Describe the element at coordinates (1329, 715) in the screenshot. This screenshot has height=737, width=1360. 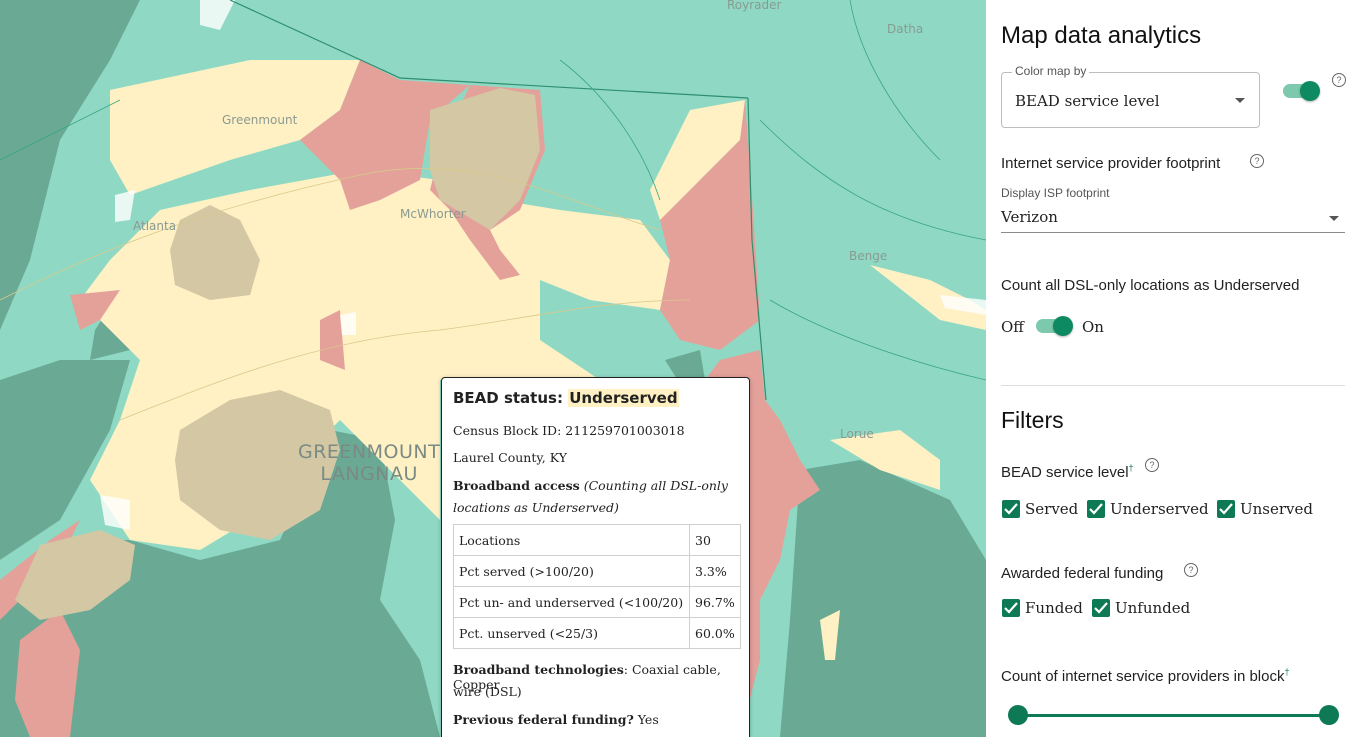
I see `isp-count-slider-max-thumb` at that location.